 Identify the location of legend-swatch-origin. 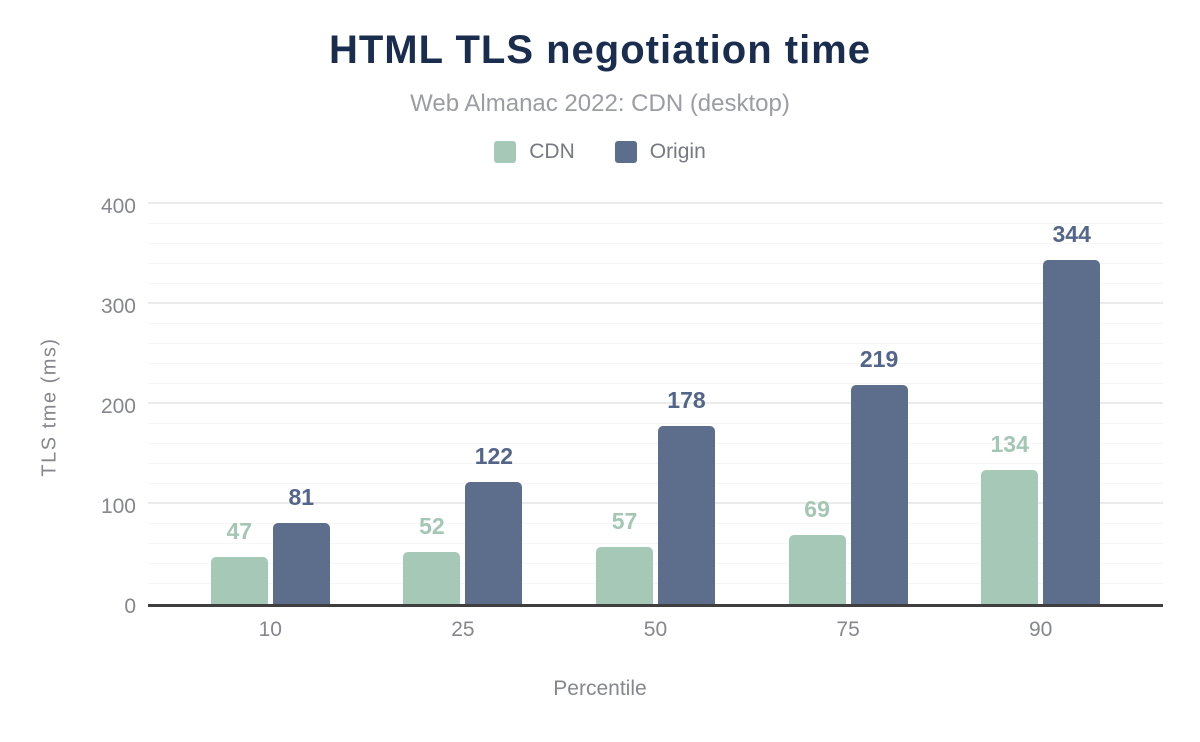
(625, 152).